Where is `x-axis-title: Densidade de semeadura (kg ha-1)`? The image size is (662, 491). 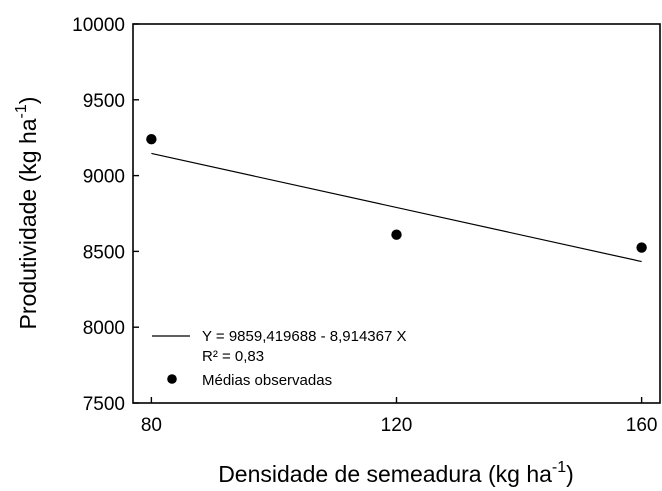 x-axis-title: Densidade de semeadura (kg ha-1) is located at coordinates (396, 473).